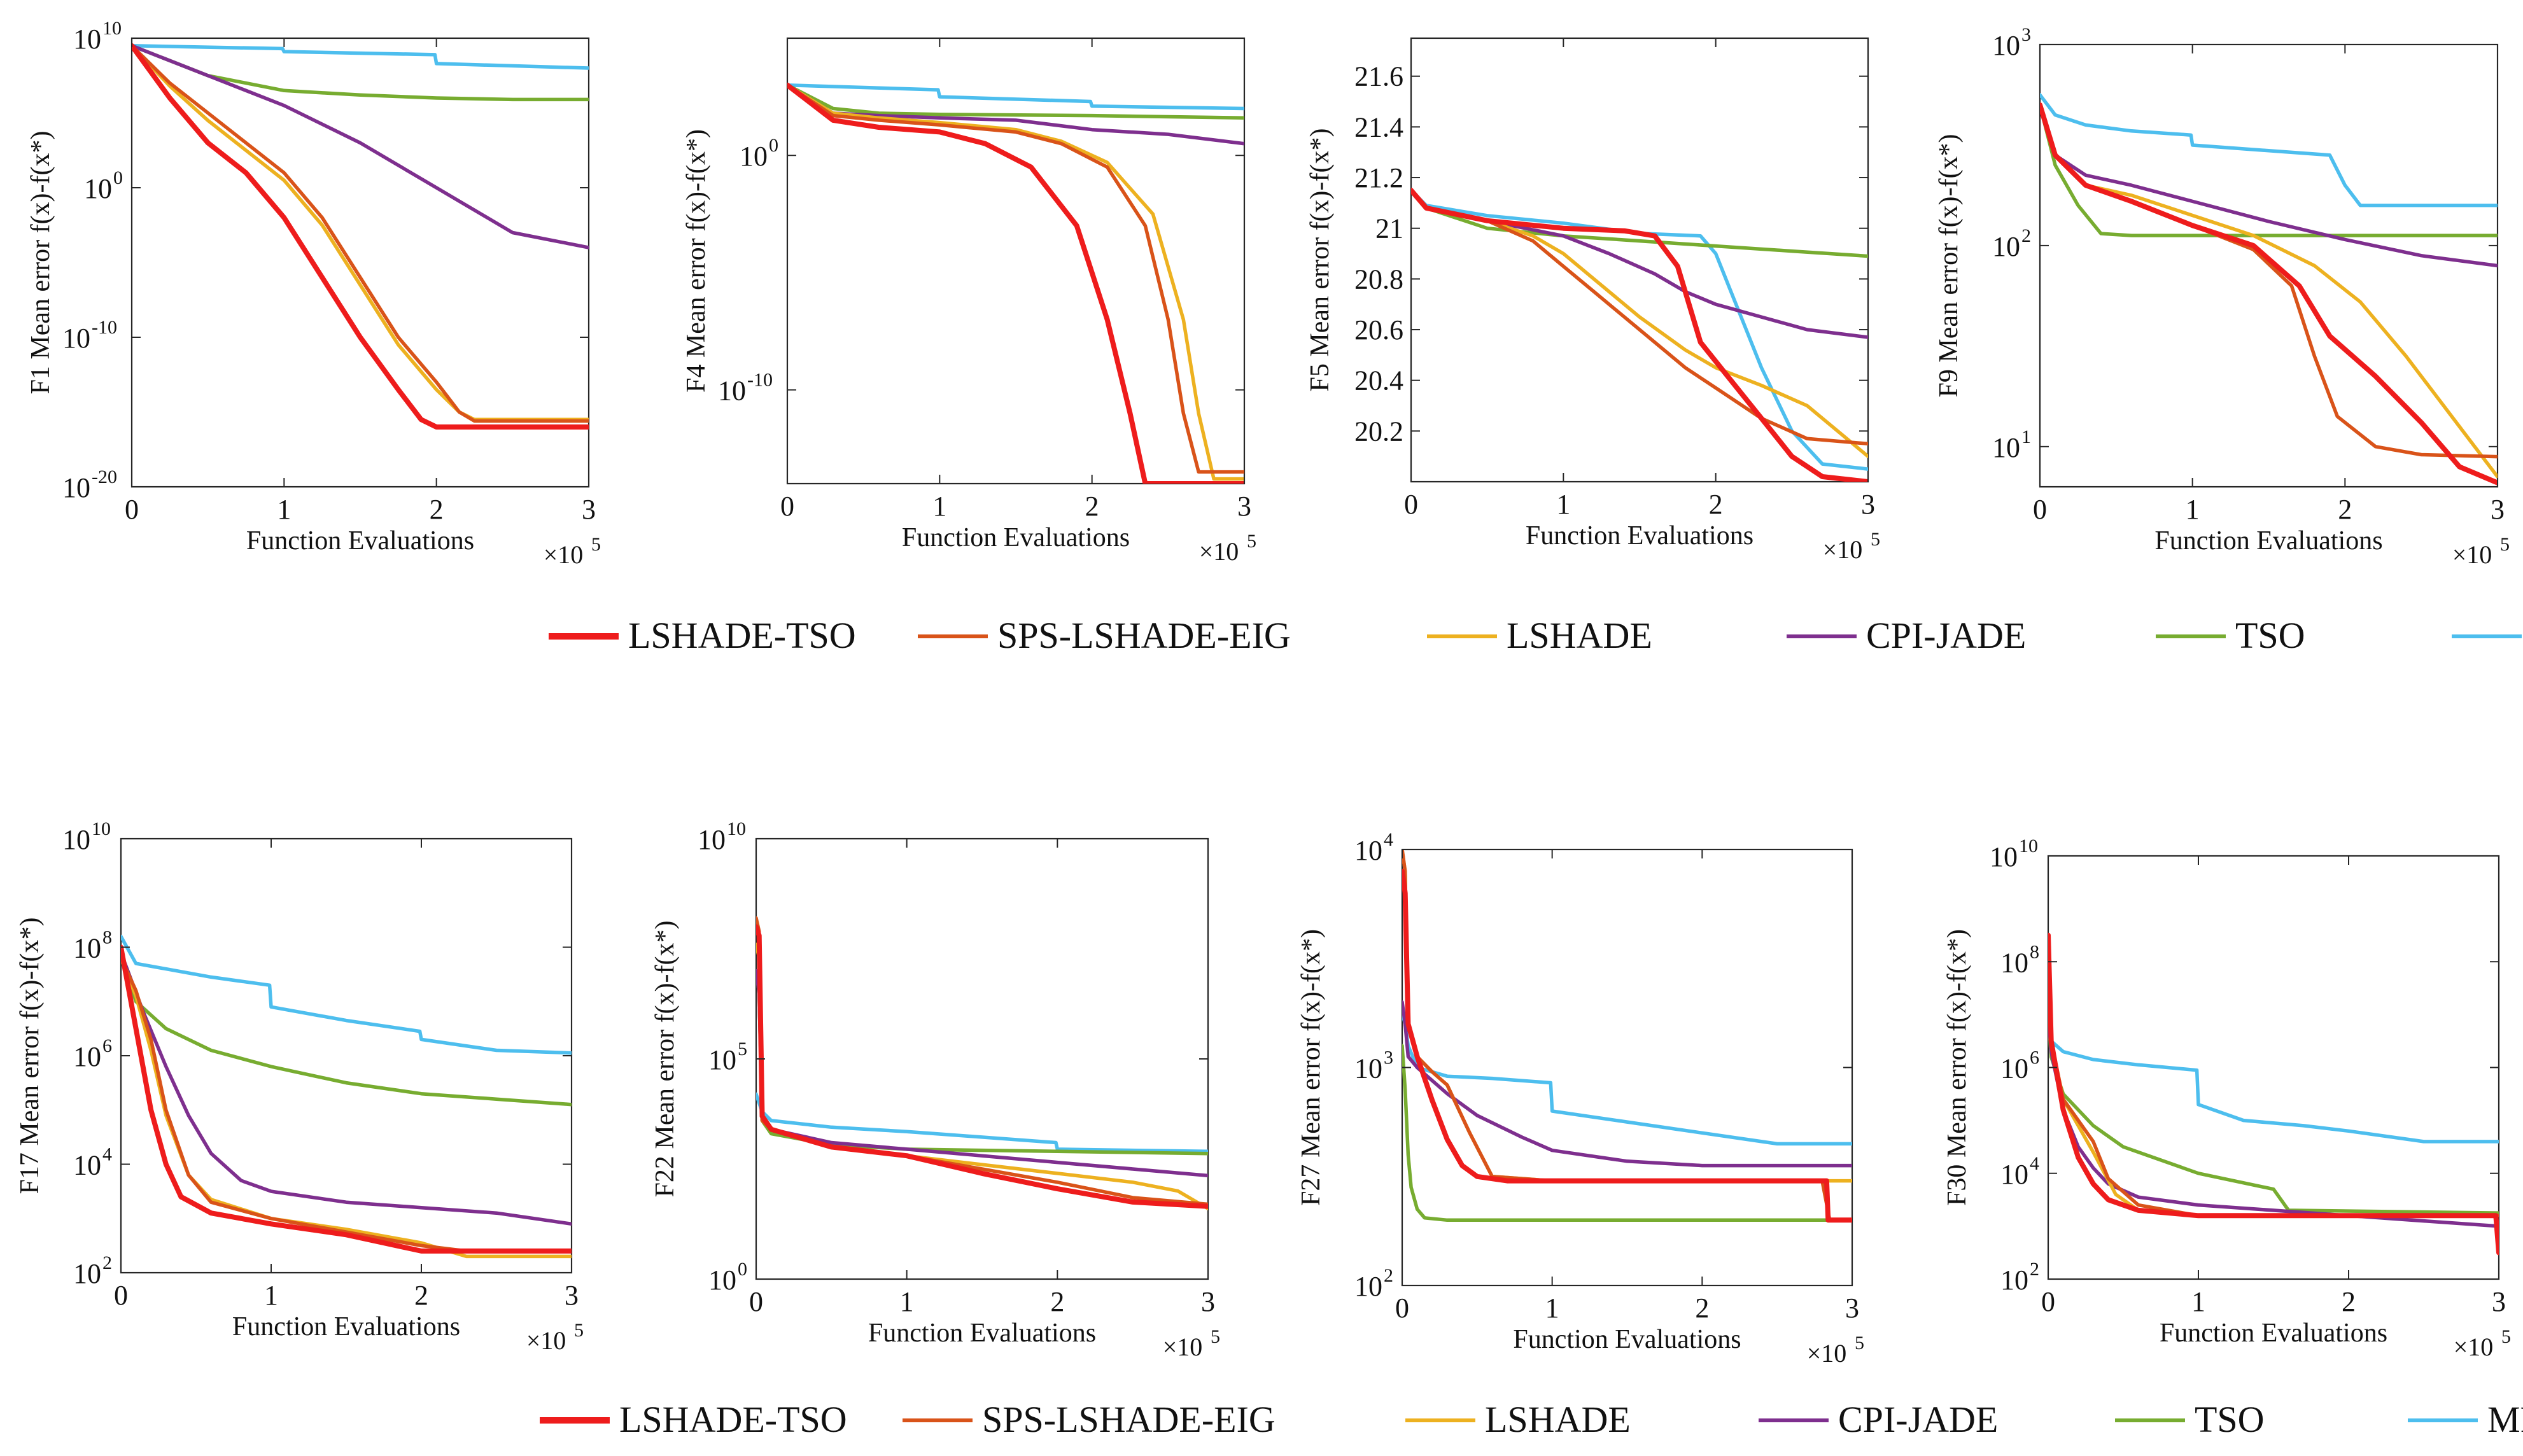  I want to click on legend-item-cpi-jade: CPI-JADE, so click(1879, 1419).